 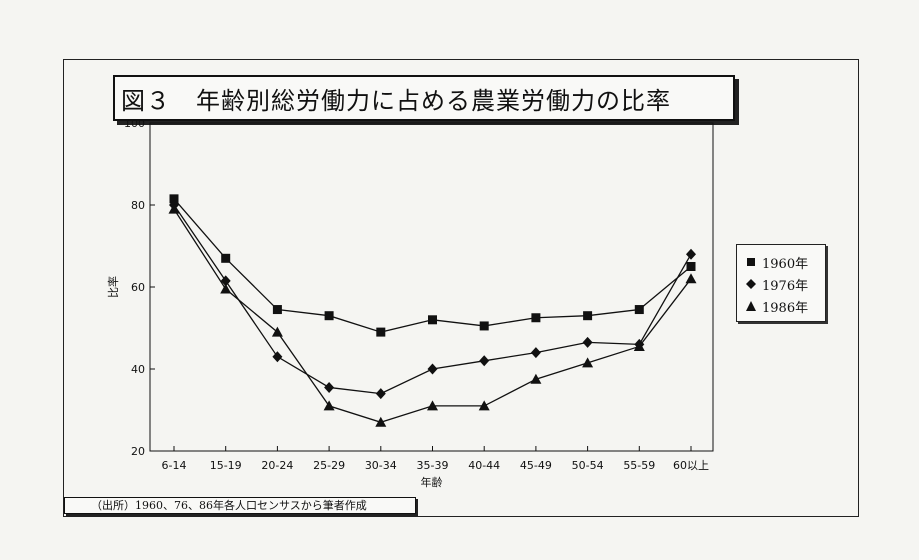 I want to click on y-tick-label-20: 20, so click(x=138, y=451).